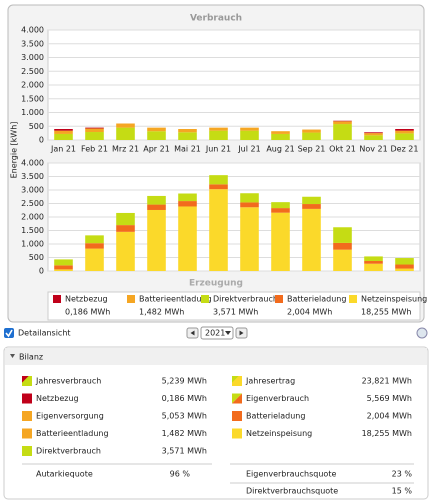 This screenshot has width=434, height=504. What do you see at coordinates (184, 416) in the screenshot?
I see `row-value: 5,053 MWh` at bounding box center [184, 416].